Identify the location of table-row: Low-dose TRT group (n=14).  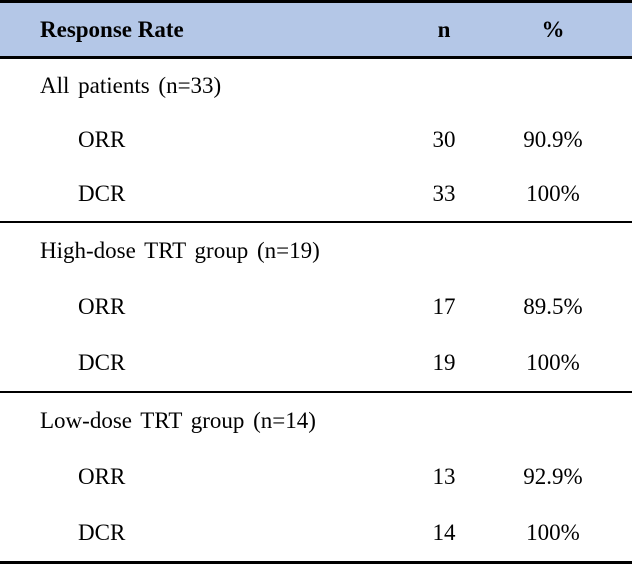
(316, 421).